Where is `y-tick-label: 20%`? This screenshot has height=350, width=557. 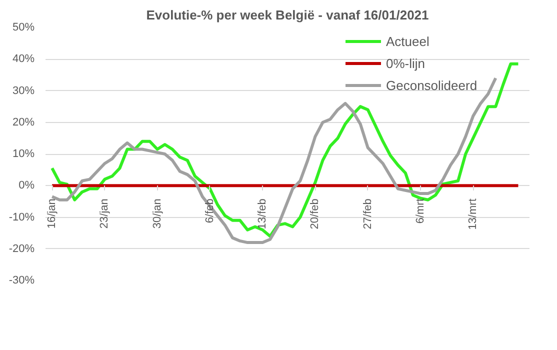 y-tick-label: 20% is located at coordinates (23, 122).